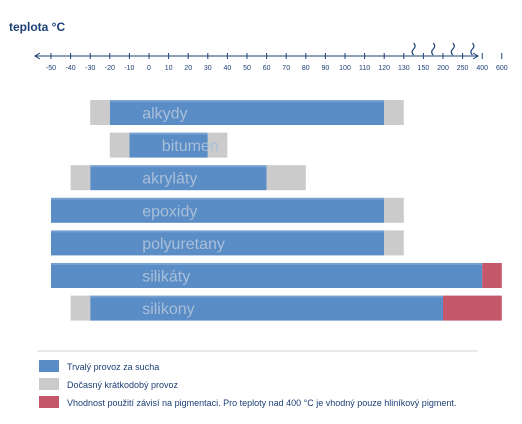  Describe the element at coordinates (169, 68) in the screenshot. I see `axis-tick-label: 10` at that location.